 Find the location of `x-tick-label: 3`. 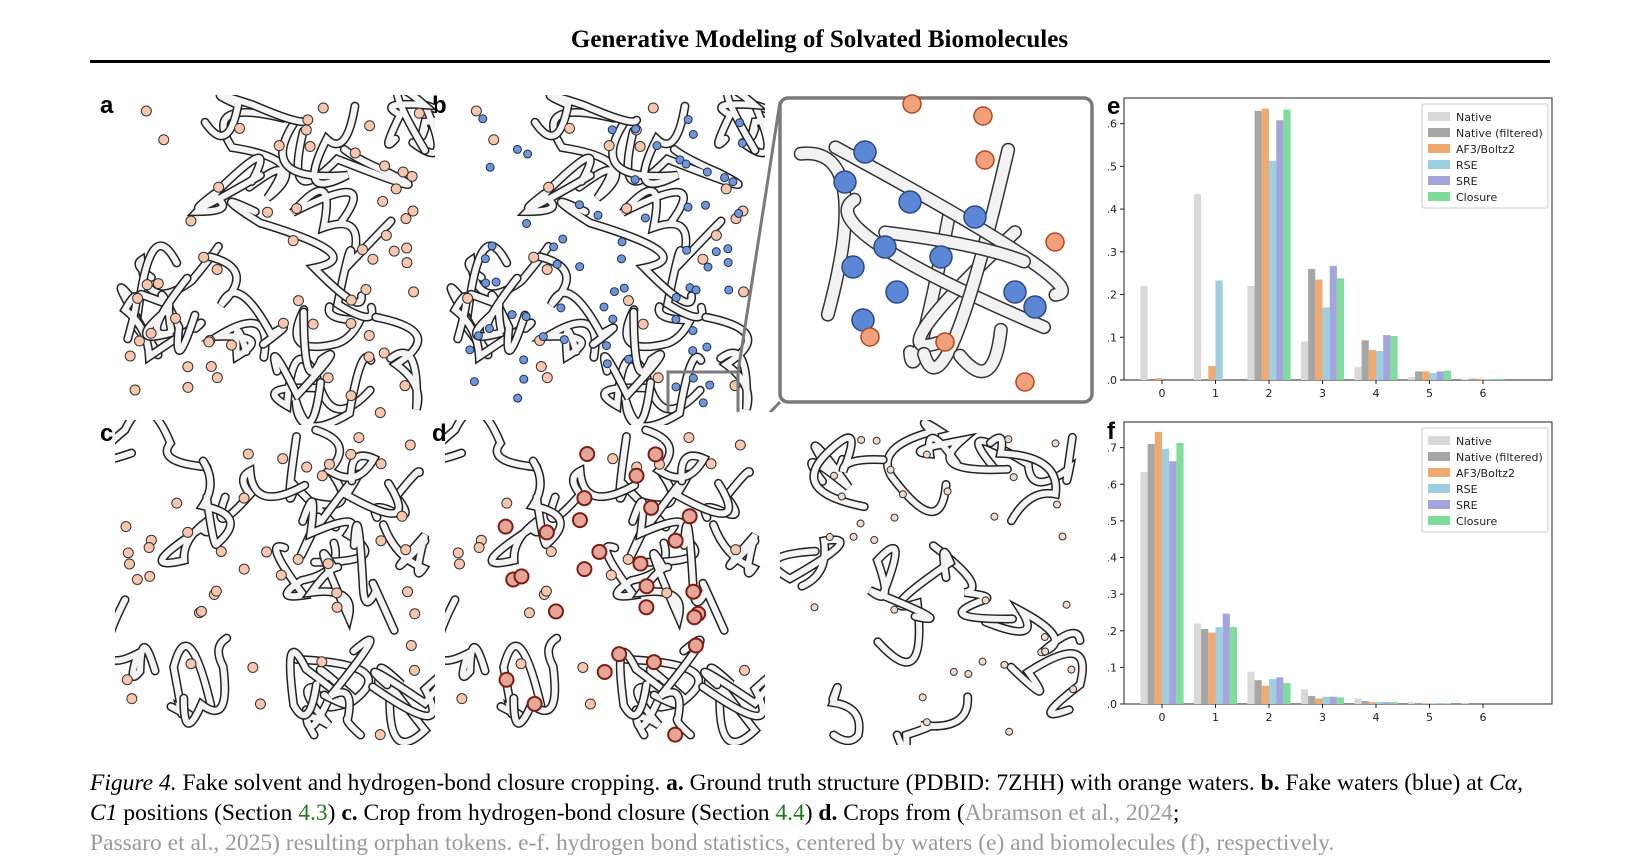

x-tick-label: 3 is located at coordinates (1322, 717).